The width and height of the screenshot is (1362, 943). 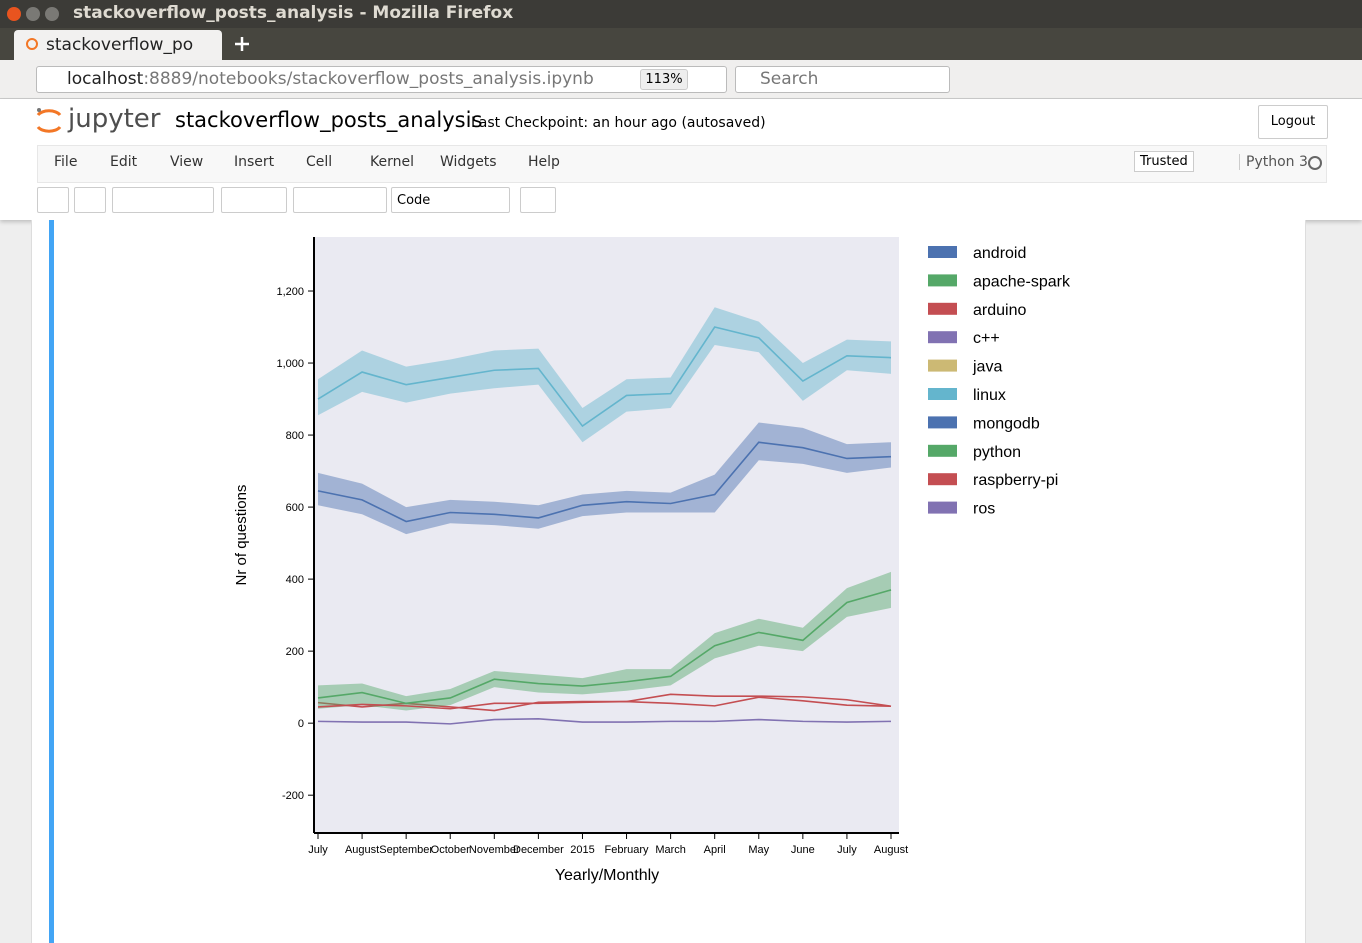 What do you see at coordinates (664, 79) in the screenshot?
I see `zoom: 113%` at bounding box center [664, 79].